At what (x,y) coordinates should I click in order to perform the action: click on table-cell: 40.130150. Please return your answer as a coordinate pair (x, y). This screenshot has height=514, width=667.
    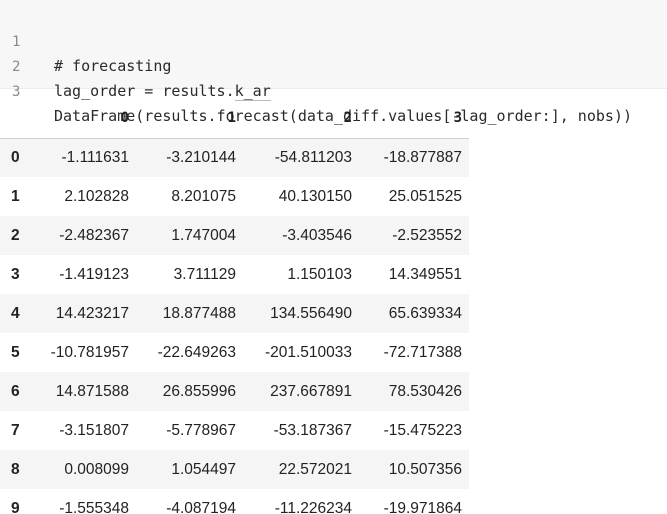
    Looking at the image, I should click on (315, 196).